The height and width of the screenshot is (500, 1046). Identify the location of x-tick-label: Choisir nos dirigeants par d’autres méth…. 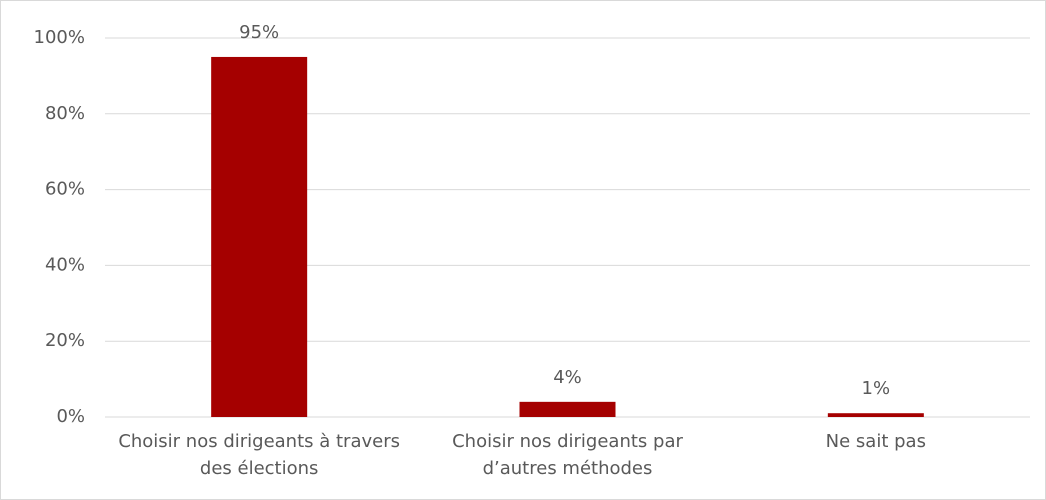
(567, 455).